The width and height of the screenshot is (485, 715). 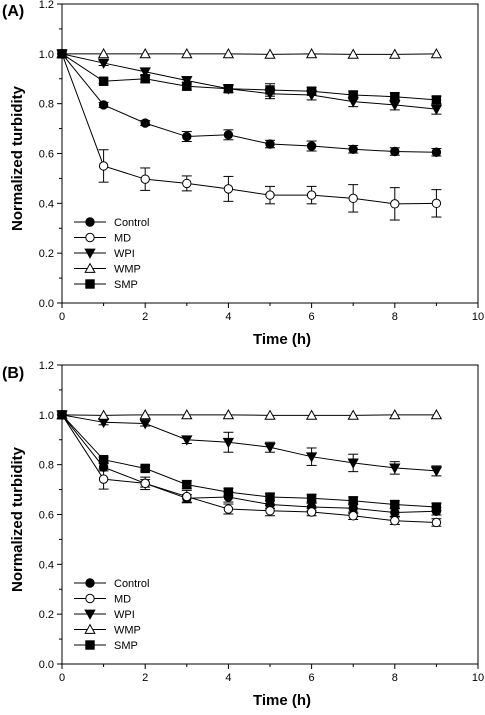 What do you see at coordinates (312, 678) in the screenshot?
I see `x-tick-label-2-3: 6` at bounding box center [312, 678].